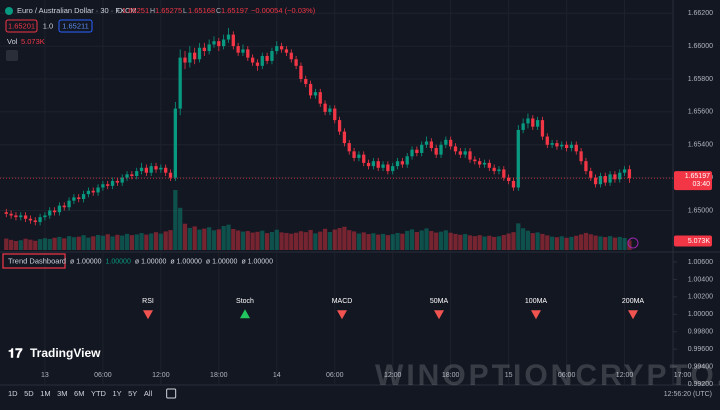 The height and width of the screenshot is (410, 720). I want to click on range-button: 1Y, so click(116, 393).